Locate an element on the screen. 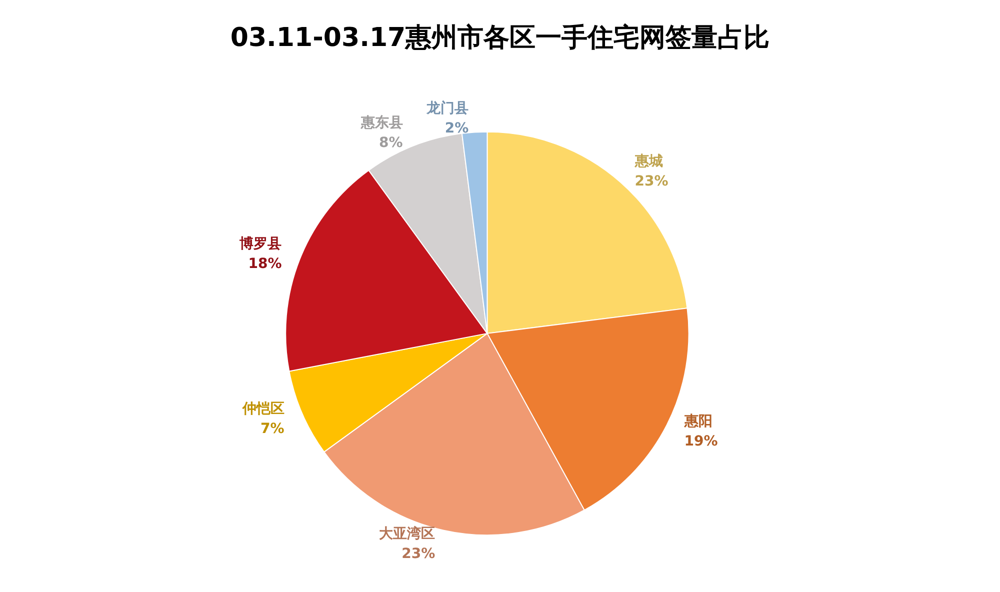 The width and height of the screenshot is (1000, 592). data-label: 7% is located at coordinates (272, 429).